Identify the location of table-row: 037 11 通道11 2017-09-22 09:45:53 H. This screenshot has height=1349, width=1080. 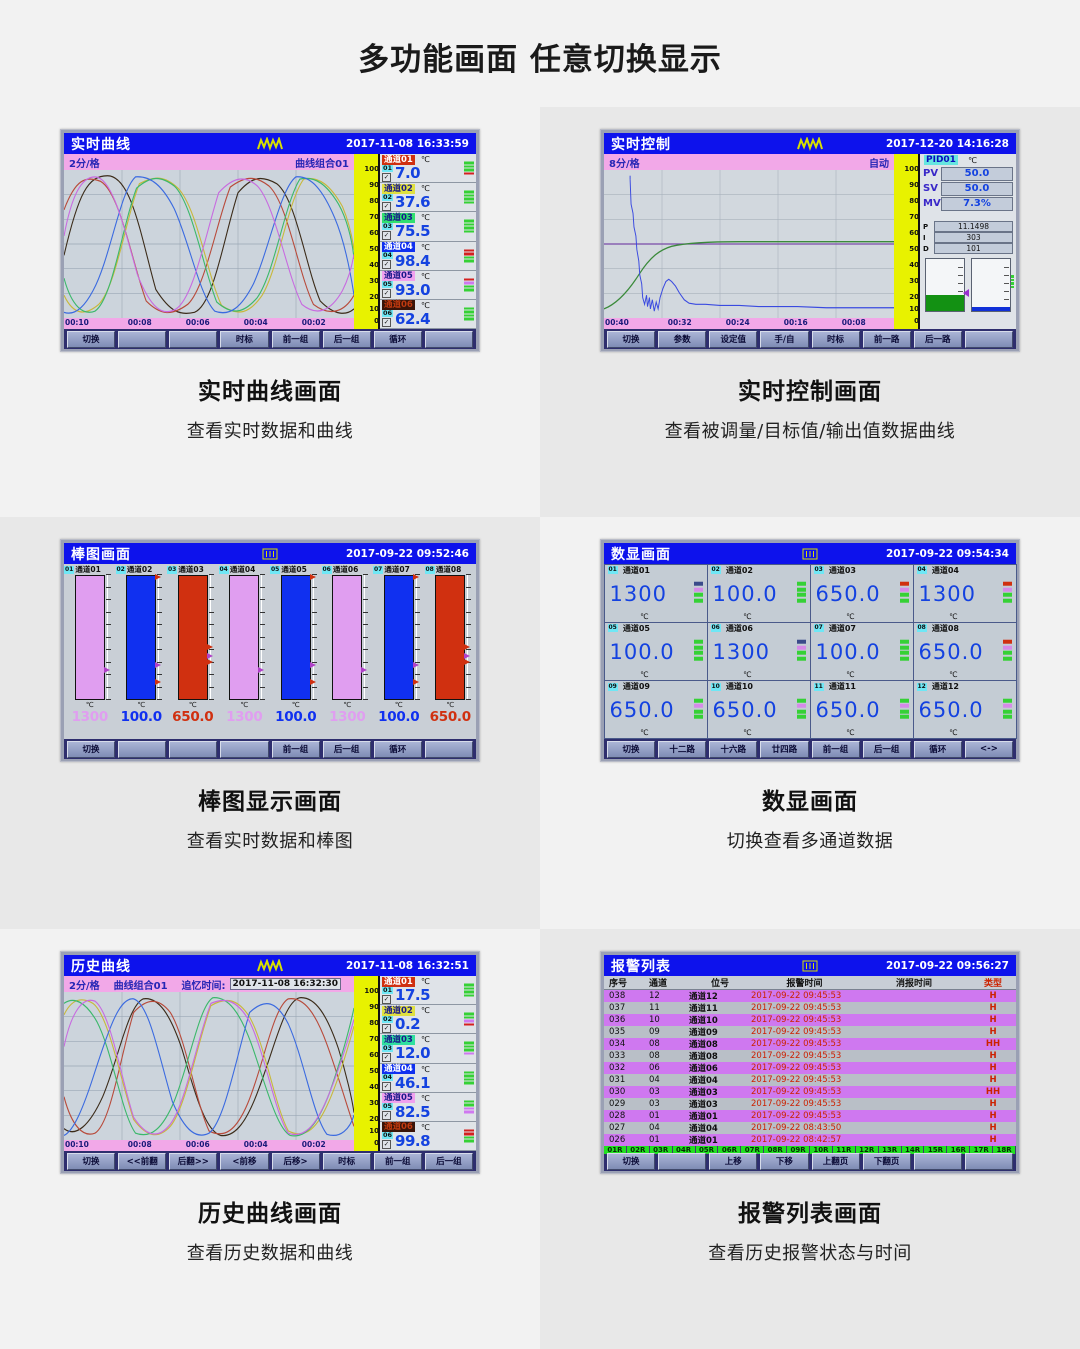
(810, 1008).